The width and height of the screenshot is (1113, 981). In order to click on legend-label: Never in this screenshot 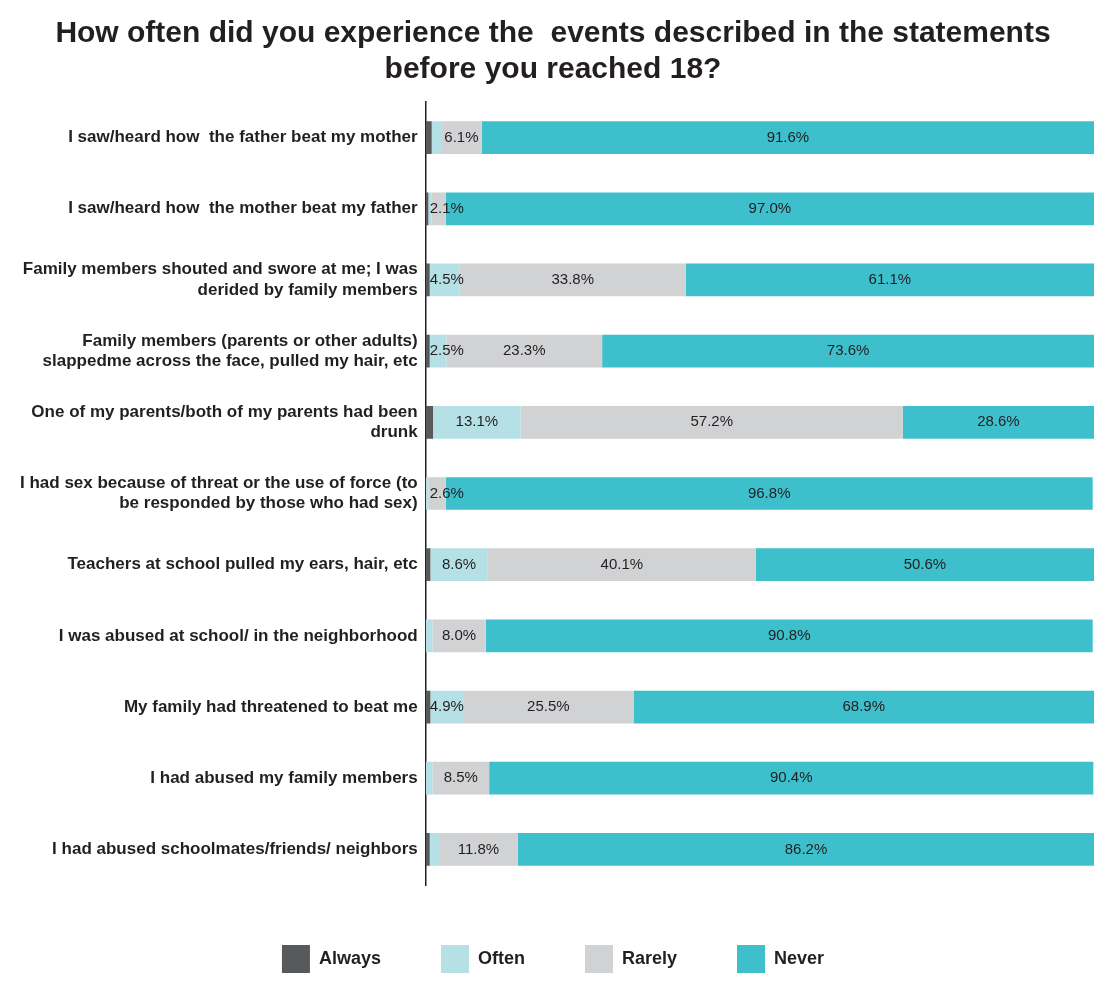, I will do `click(799, 957)`.